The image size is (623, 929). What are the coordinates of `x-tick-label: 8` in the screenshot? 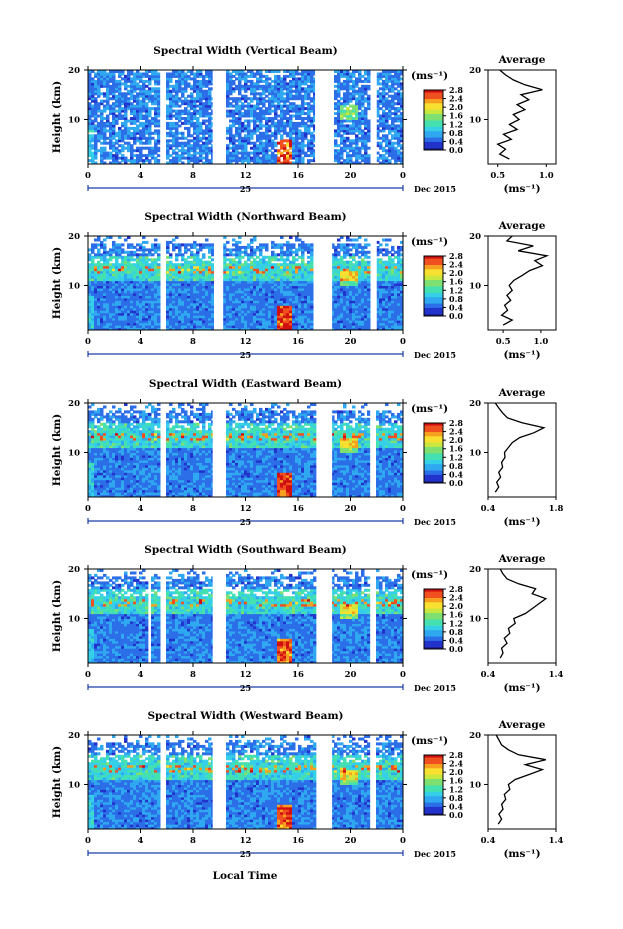 It's located at (193, 176).